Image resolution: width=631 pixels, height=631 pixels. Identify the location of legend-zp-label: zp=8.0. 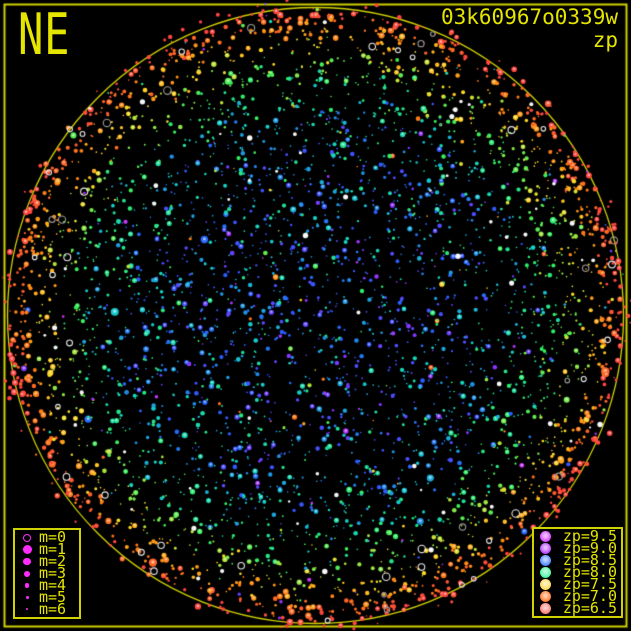
(589, 572).